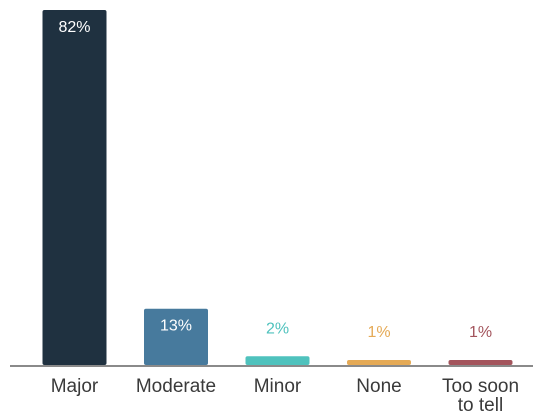 The image size is (543, 418). What do you see at coordinates (176, 386) in the screenshot?
I see `category-label-moderate: Moderate` at bounding box center [176, 386].